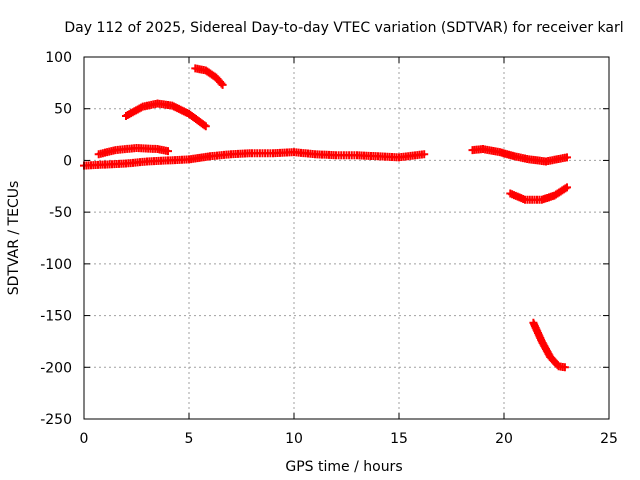 This screenshot has width=640, height=480. Describe the element at coordinates (60, 213) in the screenshot. I see `y-tick-label: -50` at that location.